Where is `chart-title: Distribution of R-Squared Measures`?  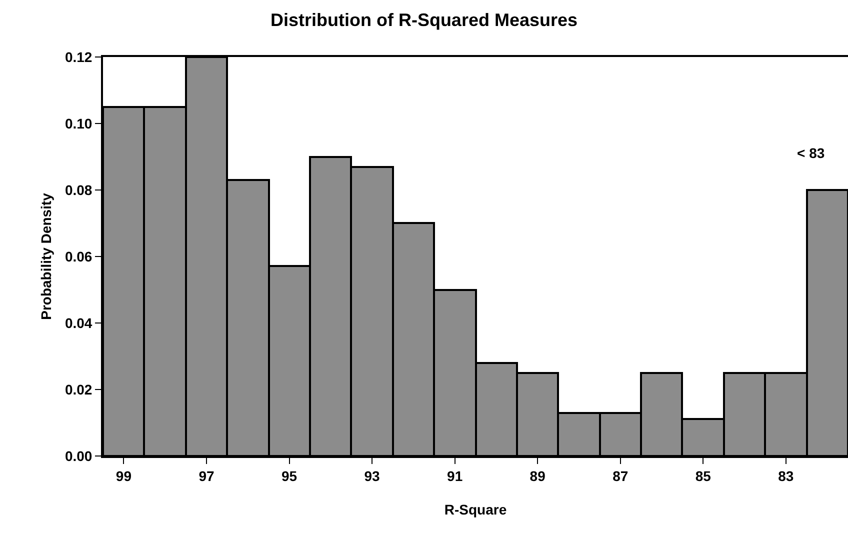 chart-title: Distribution of R-Squared Measures is located at coordinates (424, 20).